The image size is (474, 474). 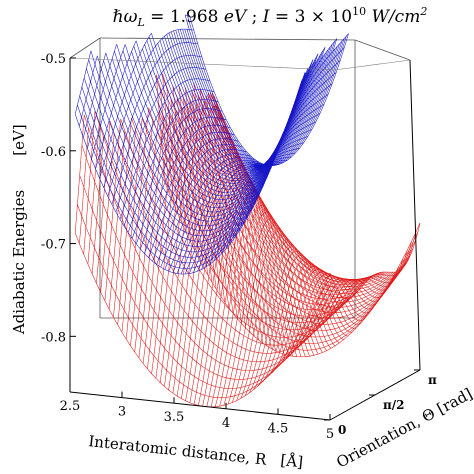 What do you see at coordinates (70, 406) in the screenshot?
I see `x-tick-label: 2.5` at bounding box center [70, 406].